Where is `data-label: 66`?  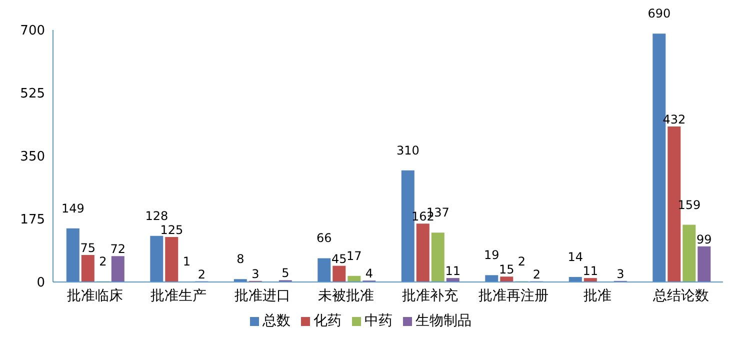 data-label: 66 is located at coordinates (324, 238).